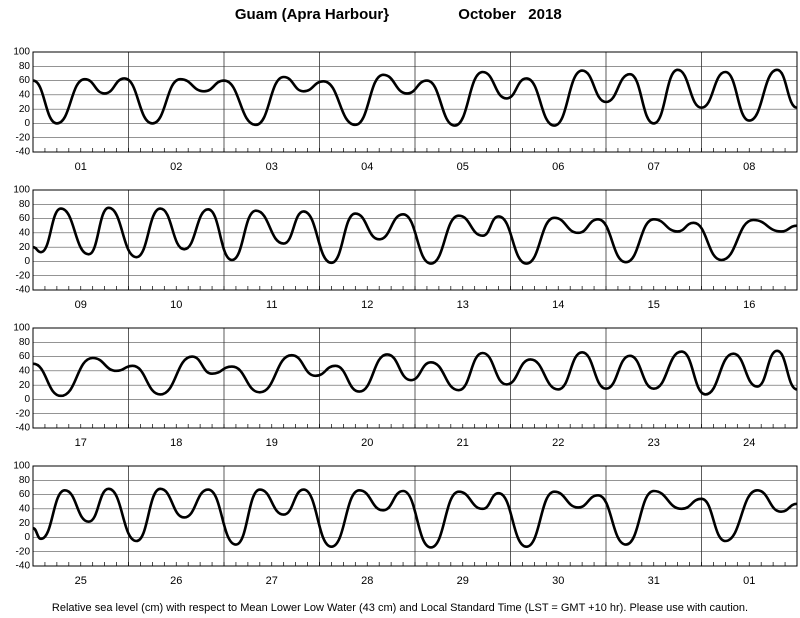 The height and width of the screenshot is (618, 800). Describe the element at coordinates (749, 167) in the screenshot. I see `x-tick-label: 08` at that location.